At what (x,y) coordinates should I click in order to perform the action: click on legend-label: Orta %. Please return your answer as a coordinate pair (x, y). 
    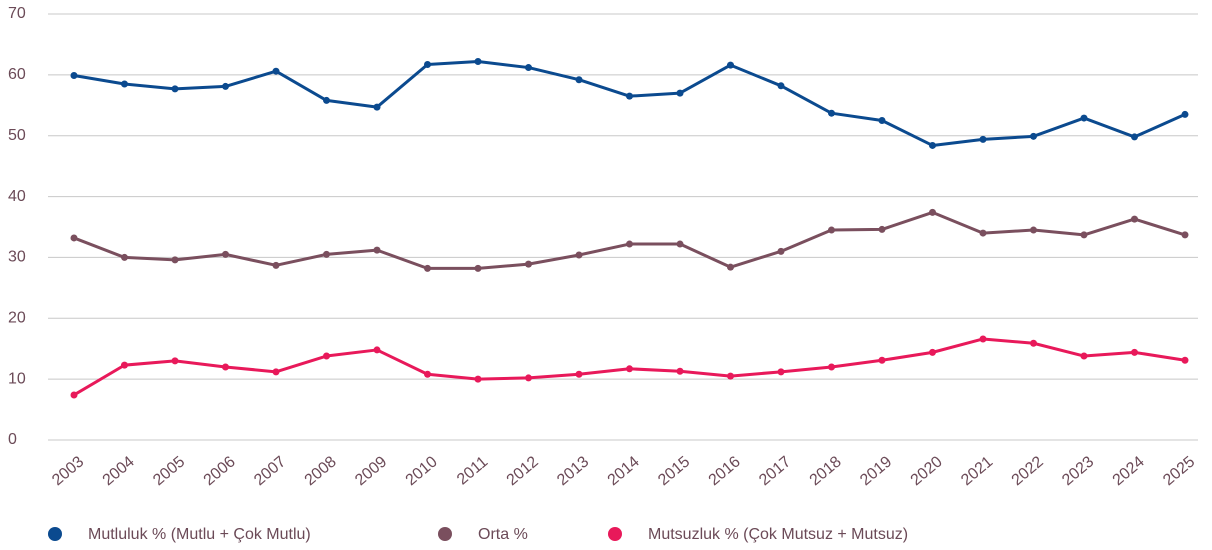
    Looking at the image, I should click on (503, 534).